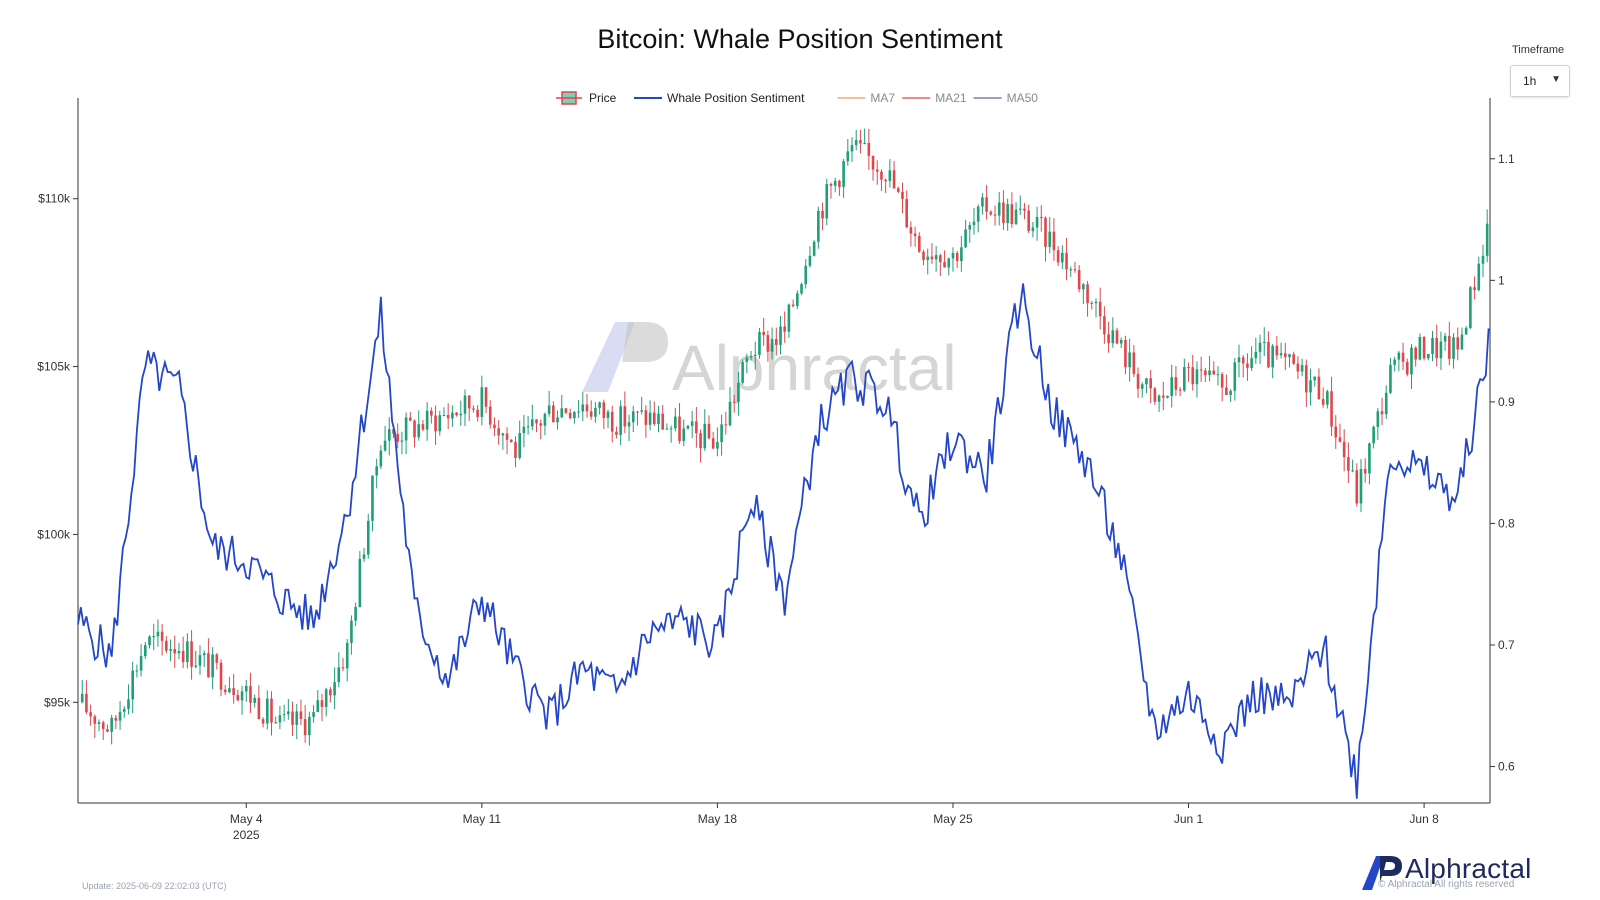 The height and width of the screenshot is (900, 1600). I want to click on timeframe-select: 1h ▼, so click(1540, 81).